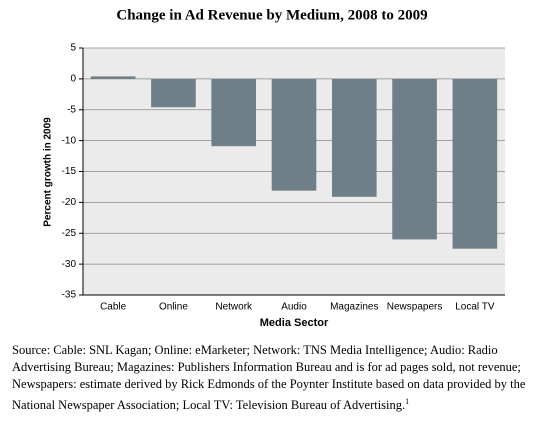 The image size is (544, 430). Describe the element at coordinates (294, 307) in the screenshot. I see `x-tick-label: Audio` at that location.